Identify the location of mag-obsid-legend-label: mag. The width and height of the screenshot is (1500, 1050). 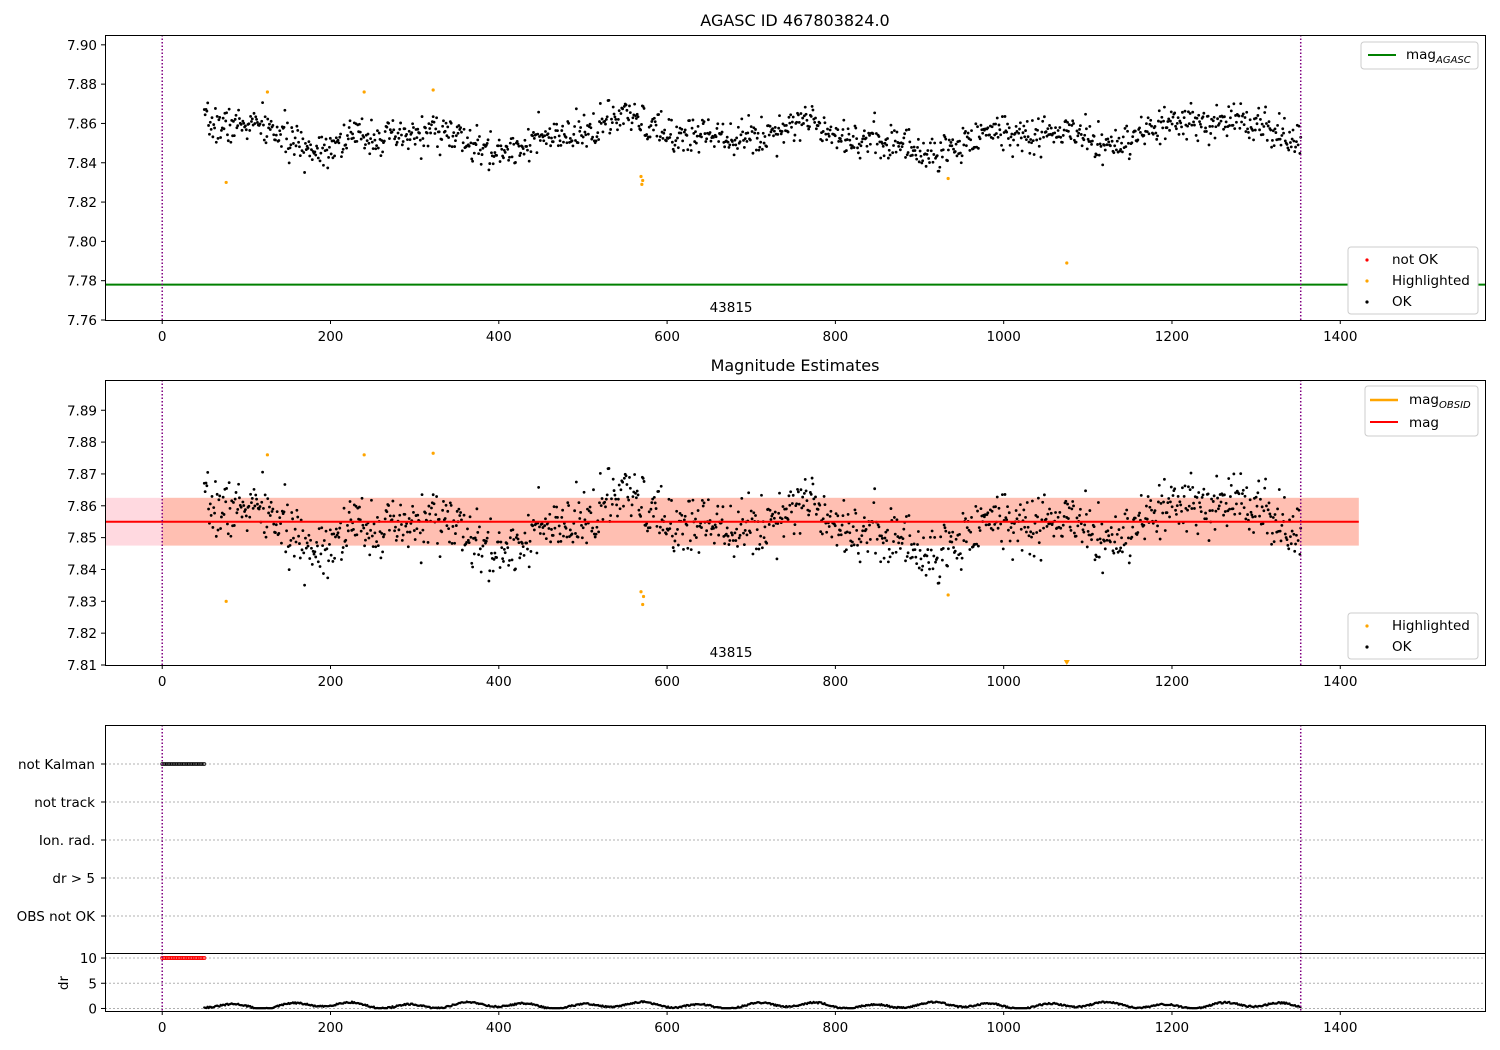
(1424, 400).